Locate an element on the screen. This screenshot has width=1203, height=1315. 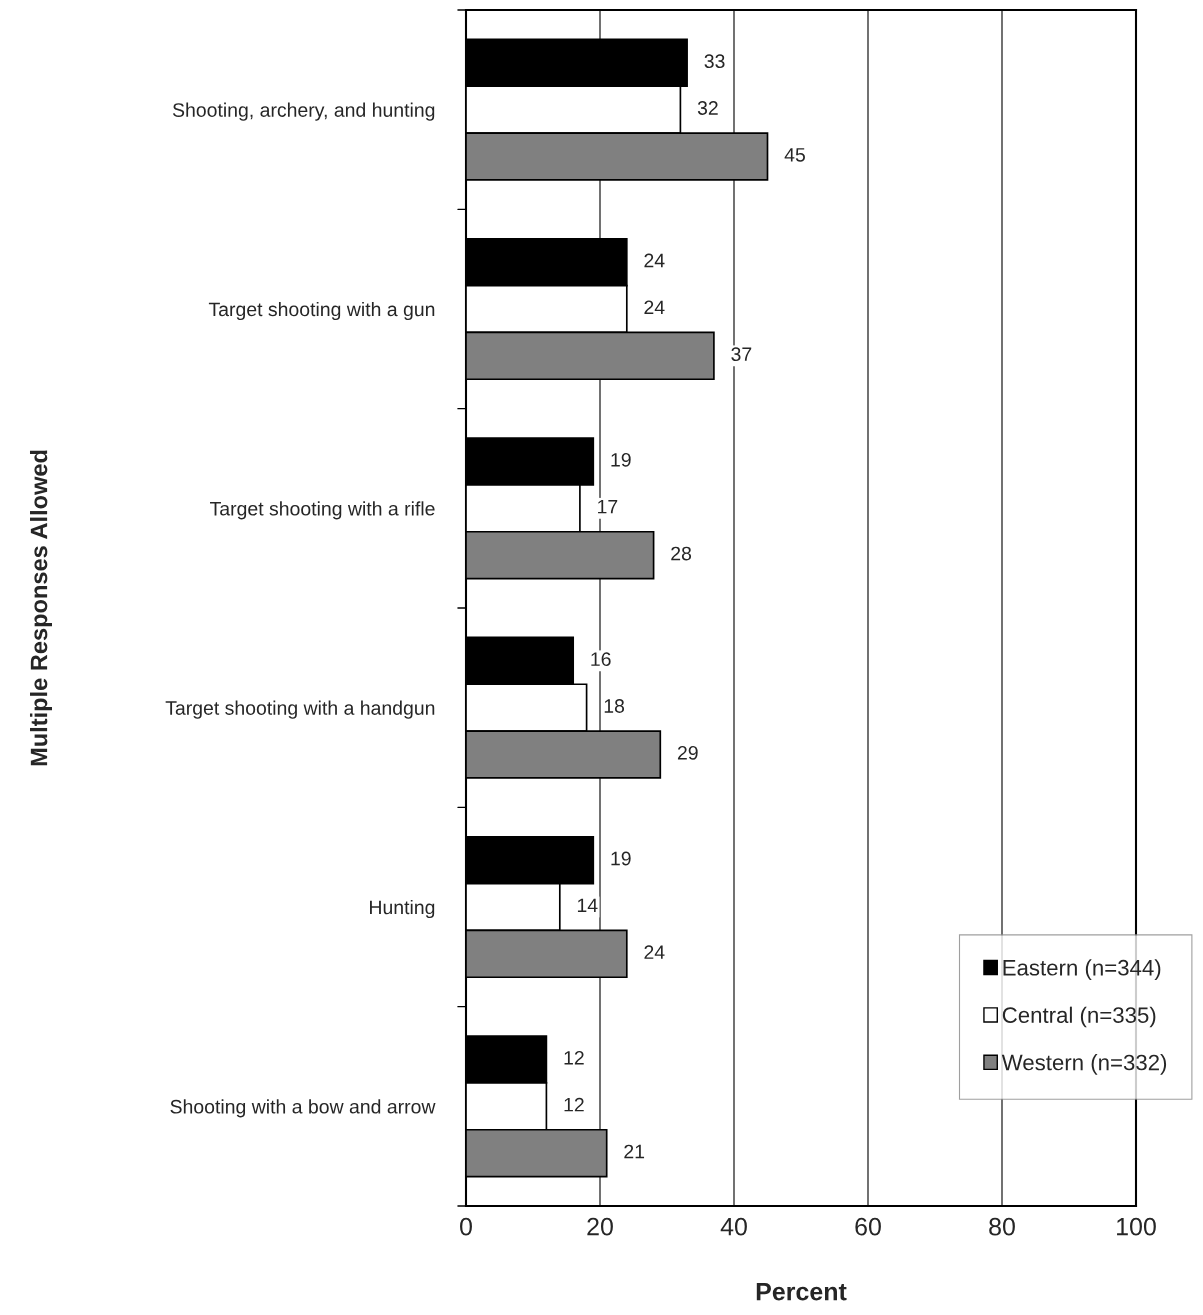
x-tick-label: 60 is located at coordinates (868, 1226).